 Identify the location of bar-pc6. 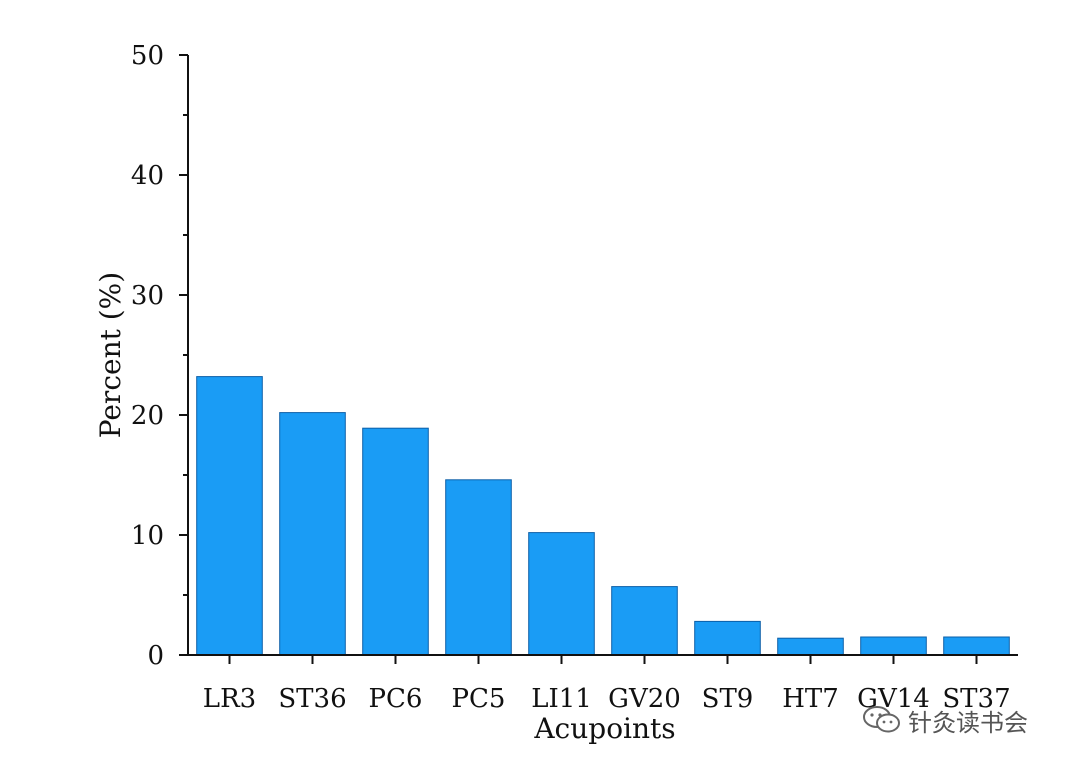
(395, 541).